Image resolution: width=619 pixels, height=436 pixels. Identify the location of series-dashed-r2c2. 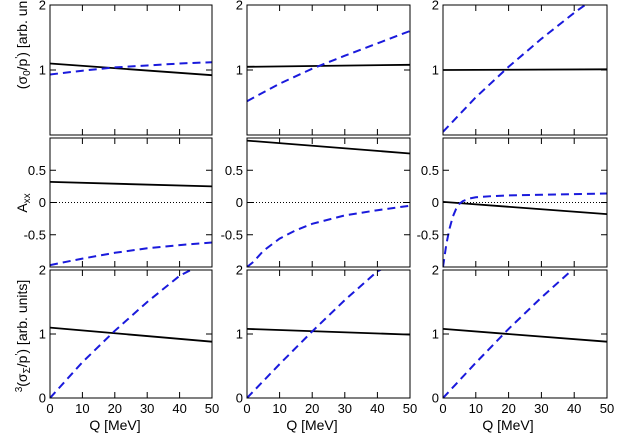
(328, 235).